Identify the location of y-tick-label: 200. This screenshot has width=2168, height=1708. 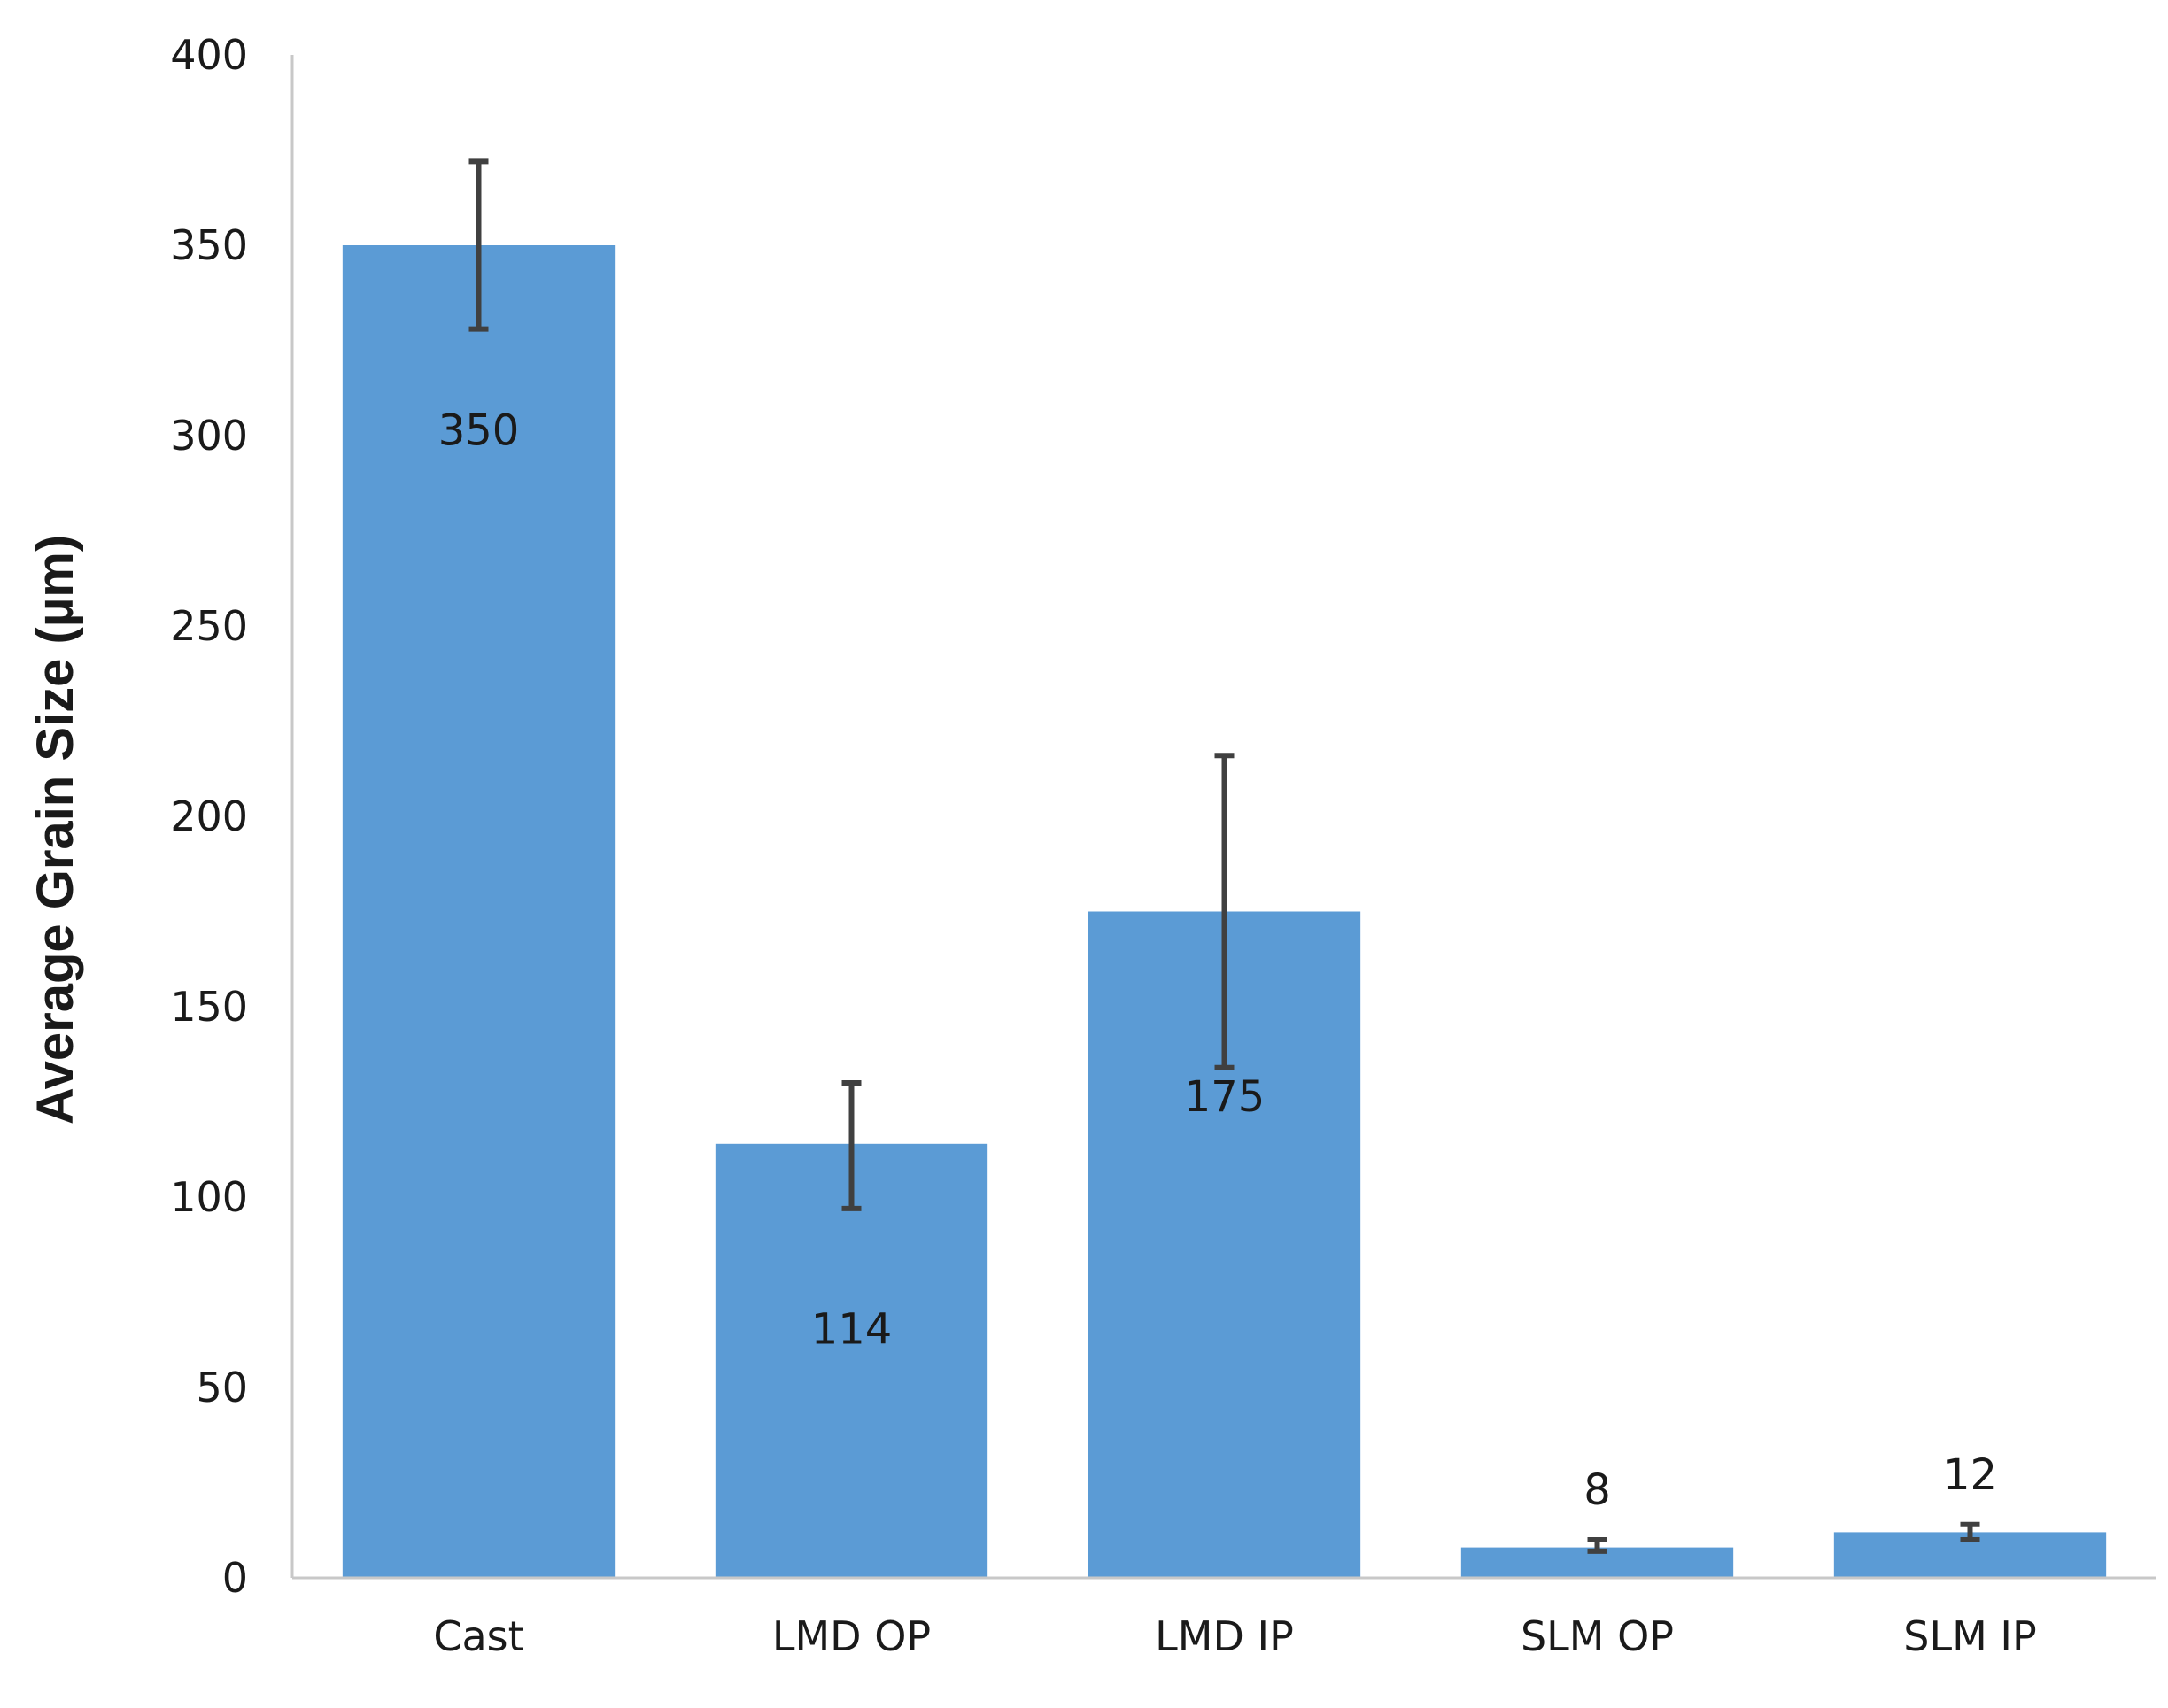
(209, 816).